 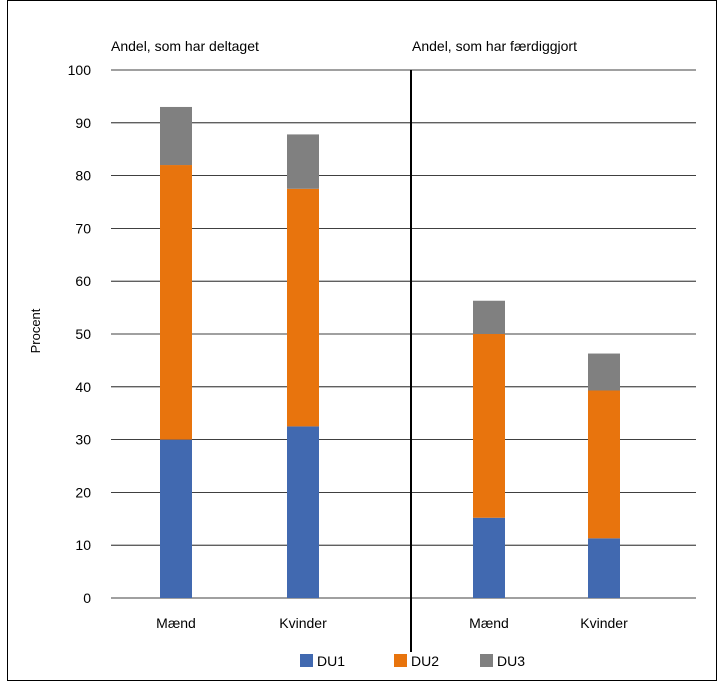 What do you see at coordinates (400, 660) in the screenshot?
I see `legend-swatch-du2` at bounding box center [400, 660].